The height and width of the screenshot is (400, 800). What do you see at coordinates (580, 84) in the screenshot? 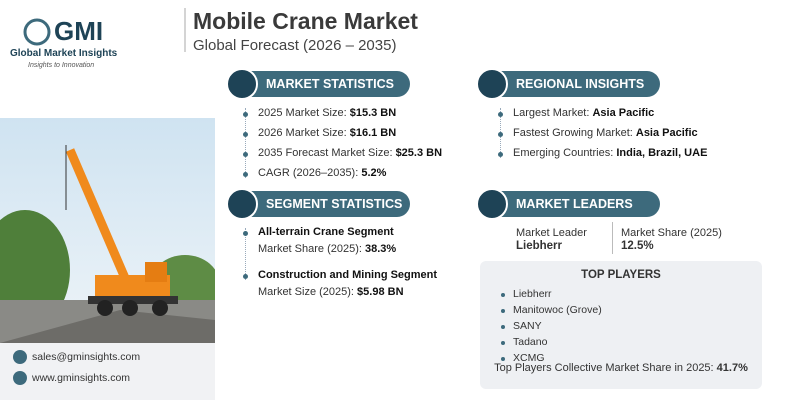
I see `section-title: REGIONAL INSIGHTS` at bounding box center [580, 84].